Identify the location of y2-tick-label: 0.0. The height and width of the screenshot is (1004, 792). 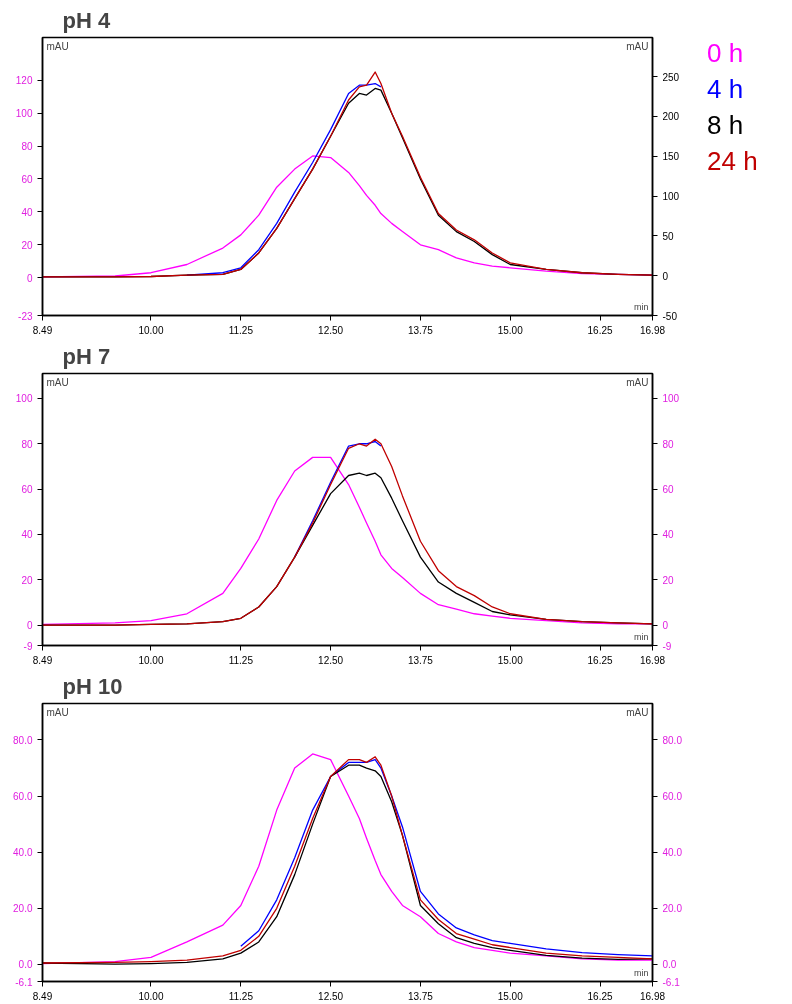
(669, 965).